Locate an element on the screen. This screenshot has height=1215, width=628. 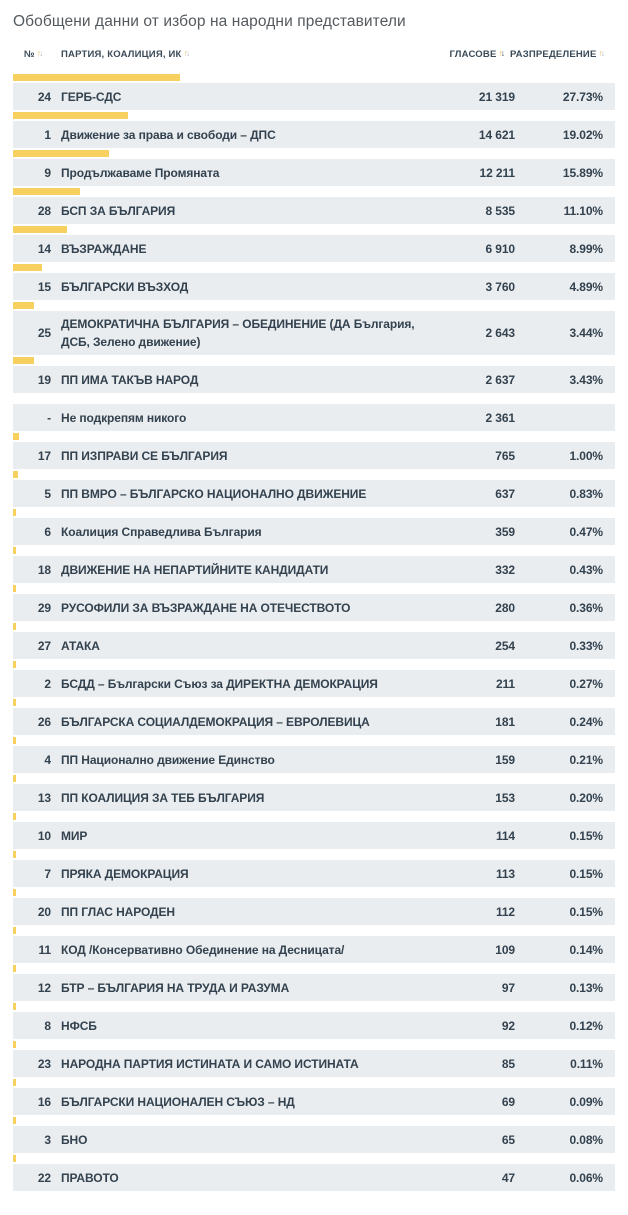
column-header-number: № ↑↓ is located at coordinates (37, 54).